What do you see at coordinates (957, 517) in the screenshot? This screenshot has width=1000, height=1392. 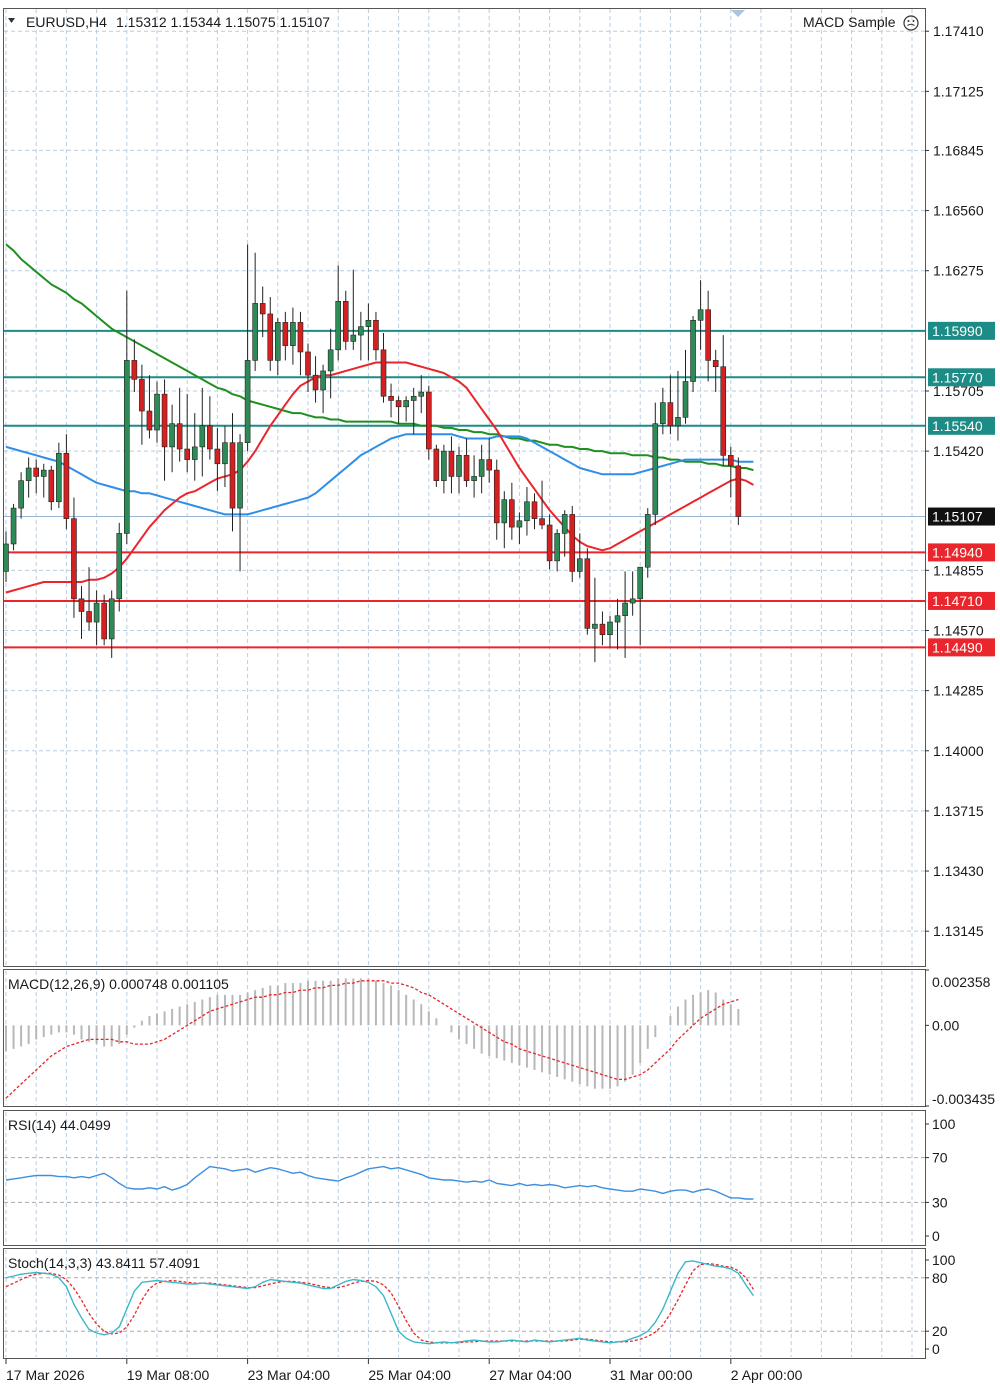 I see `current-price-label: 1.15107` at bounding box center [957, 517].